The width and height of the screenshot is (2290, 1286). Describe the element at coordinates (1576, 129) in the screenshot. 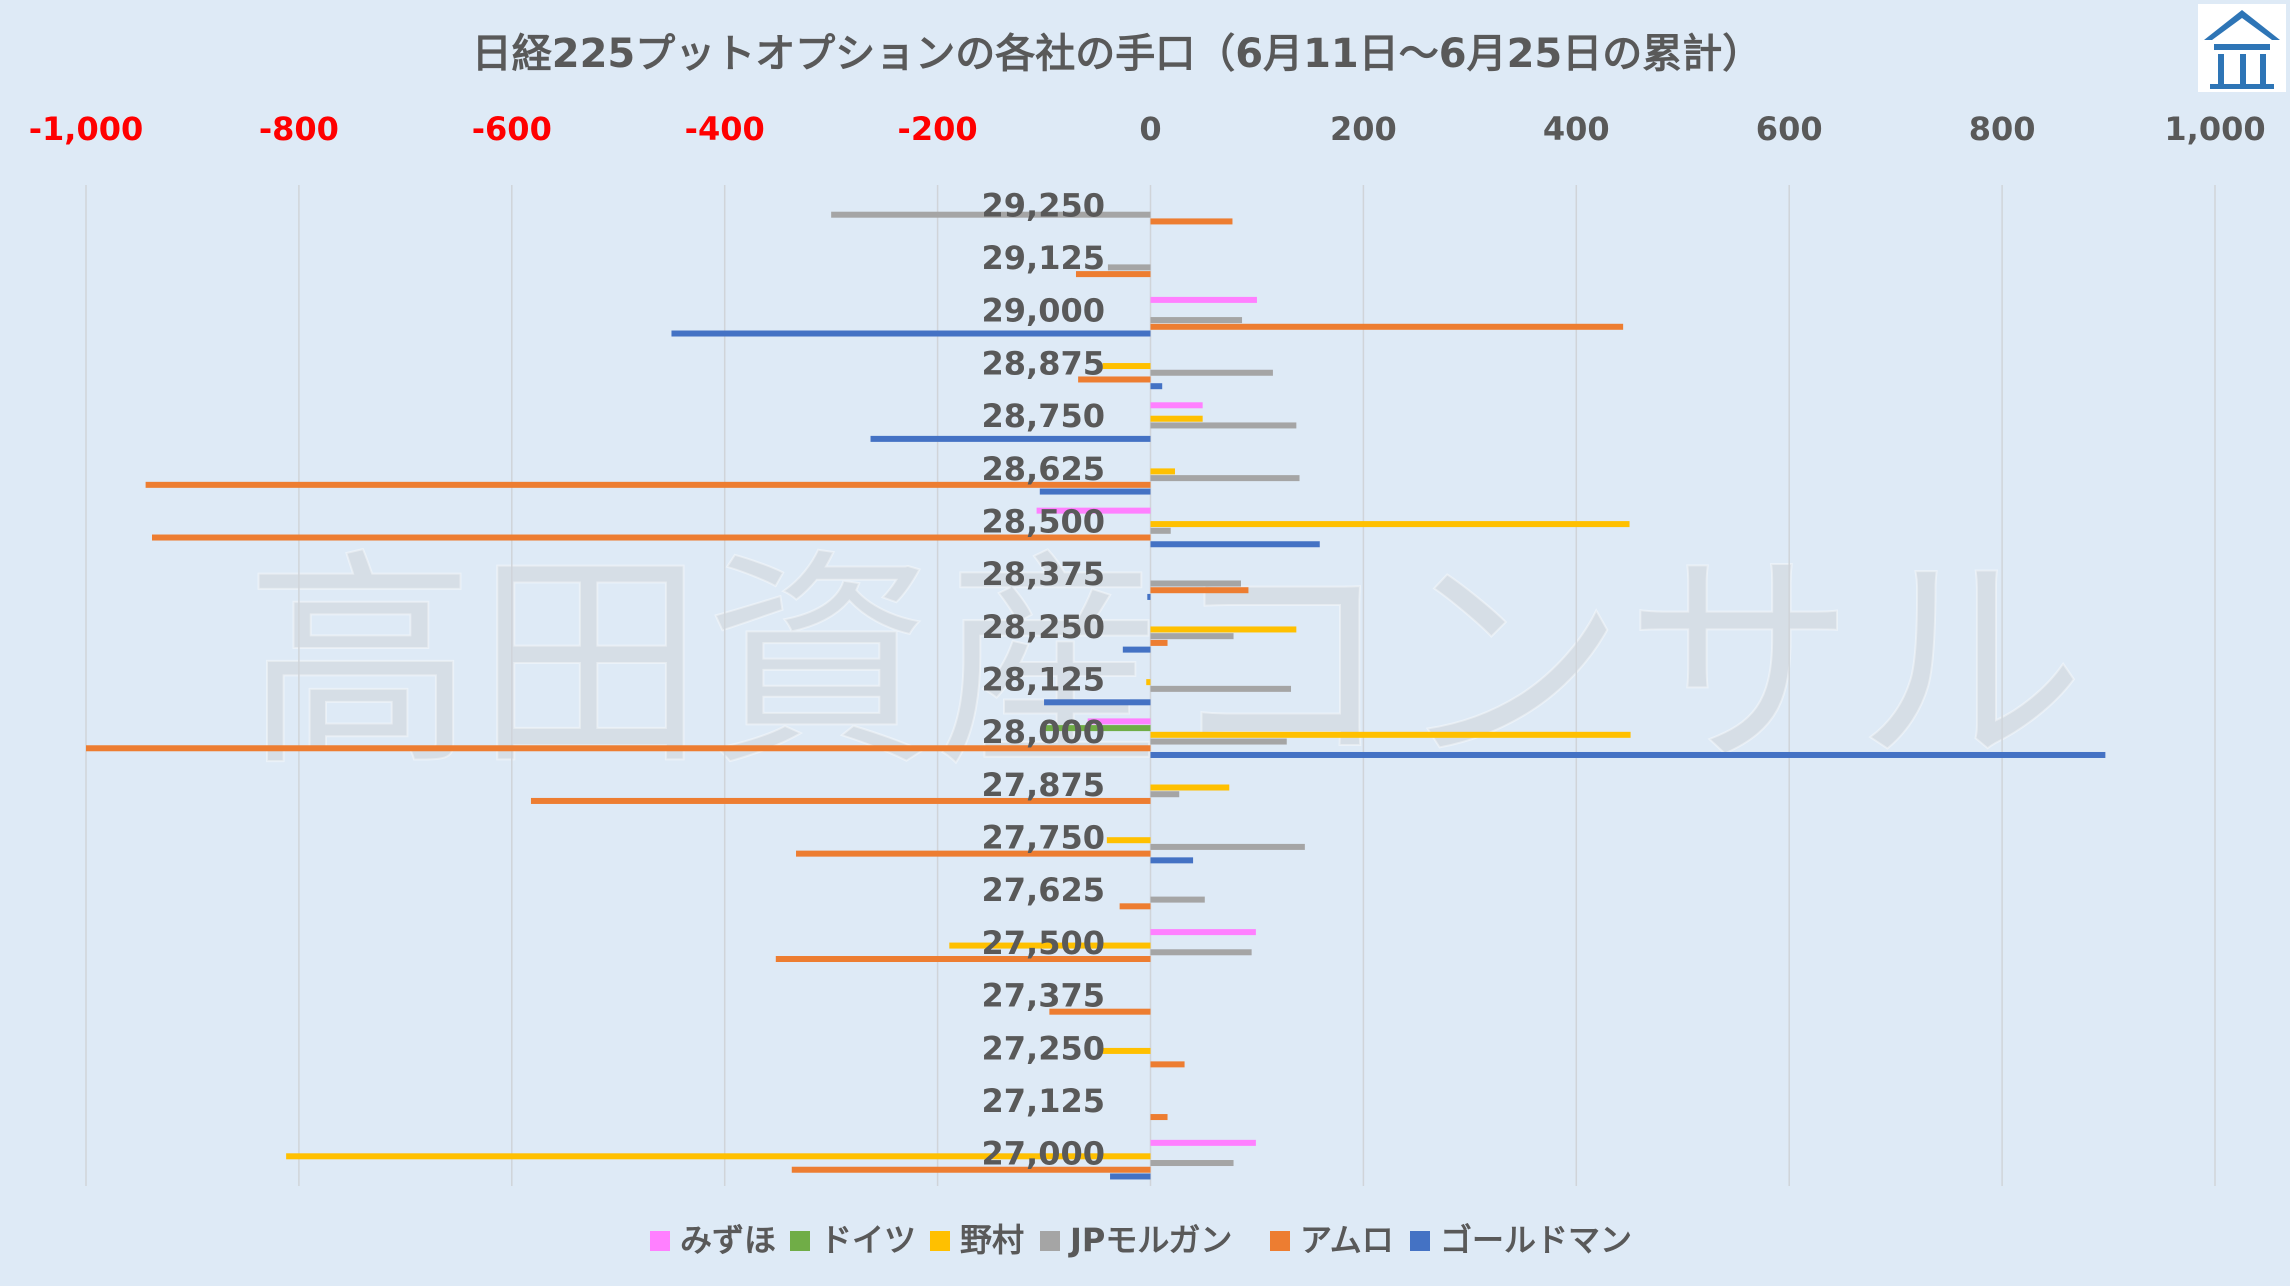

I see `x-tick-label: 400` at that location.